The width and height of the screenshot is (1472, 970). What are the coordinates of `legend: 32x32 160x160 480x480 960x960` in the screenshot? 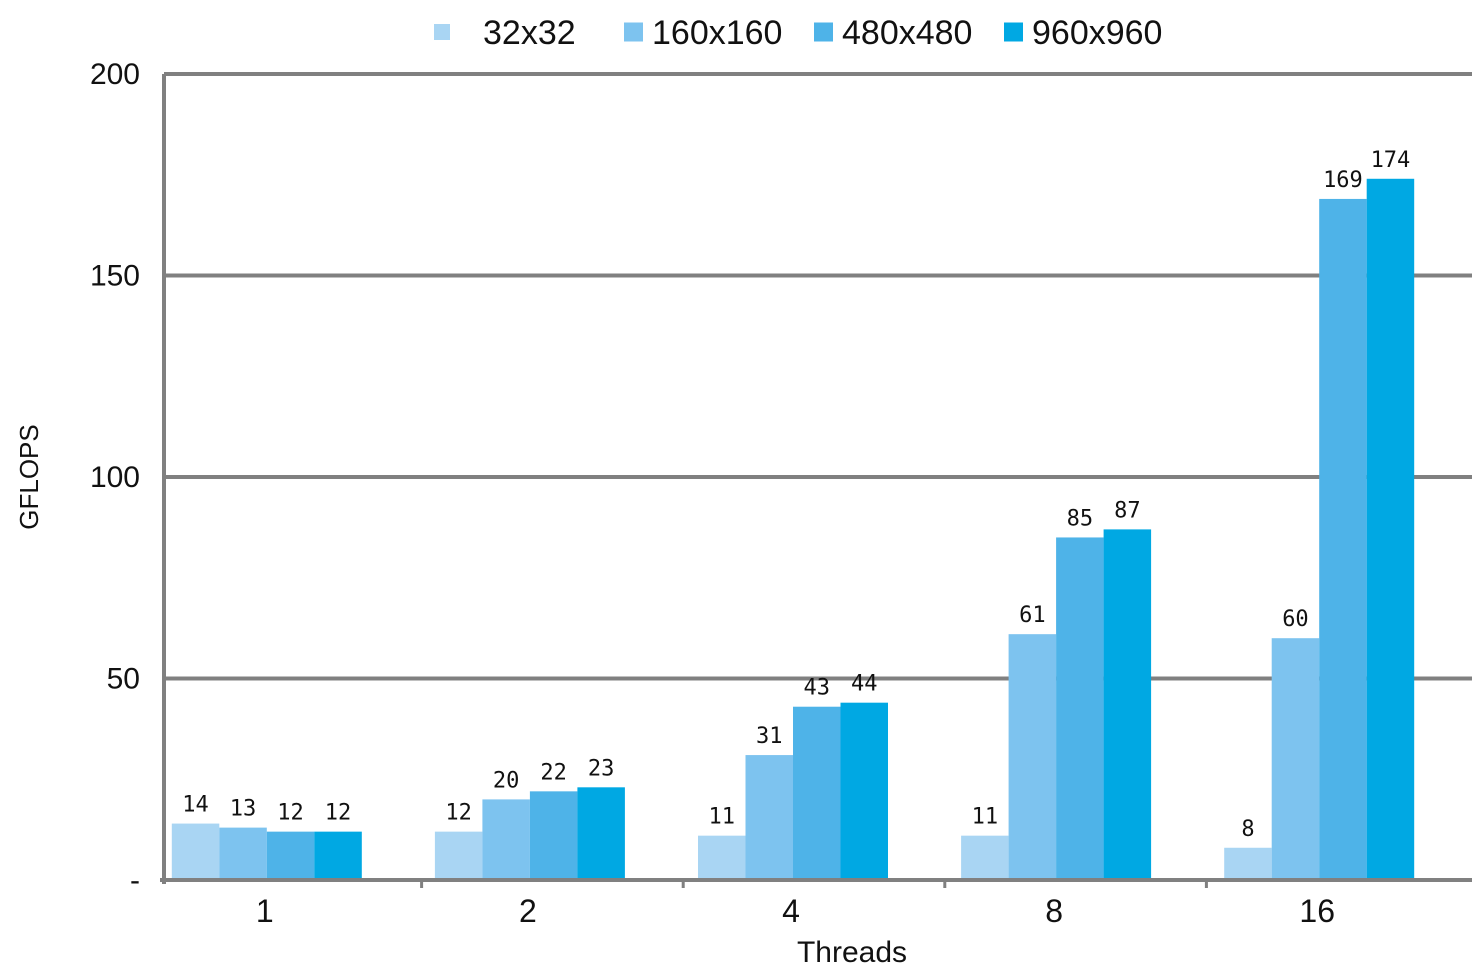 It's located at (798, 33).